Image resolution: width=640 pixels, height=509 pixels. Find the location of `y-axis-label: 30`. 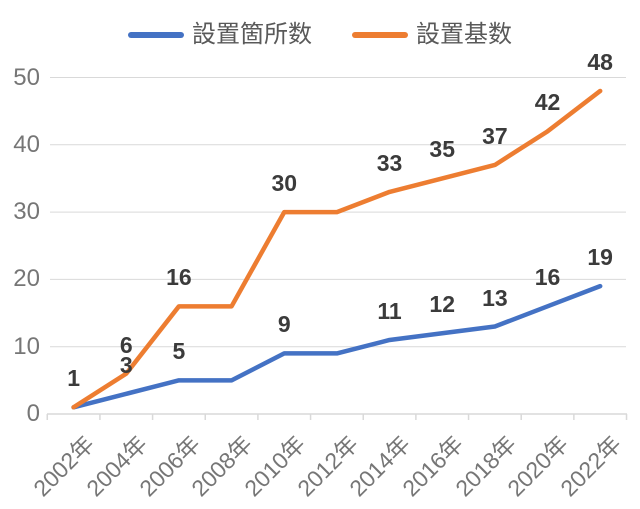

y-axis-label: 30 is located at coordinates (26, 212).